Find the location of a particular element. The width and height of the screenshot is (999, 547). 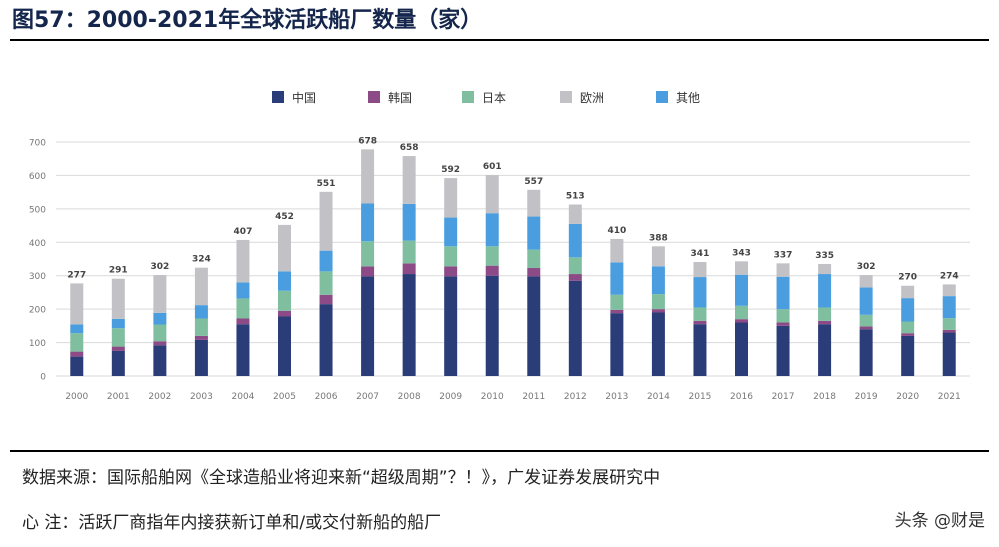

source-note: 数据来源：国际船舶网《全球造船业将迎来新“超级周期”？！》，广发证券发展研究中 is located at coordinates (341, 478).